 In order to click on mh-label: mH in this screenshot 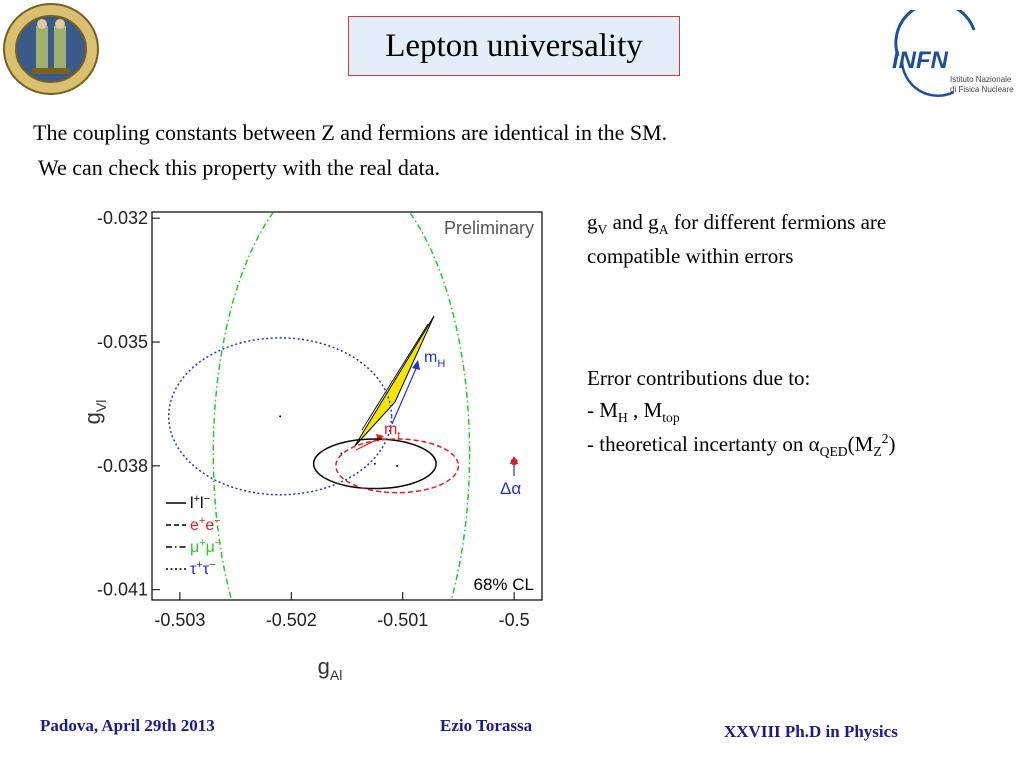, I will do `click(434, 359)`.